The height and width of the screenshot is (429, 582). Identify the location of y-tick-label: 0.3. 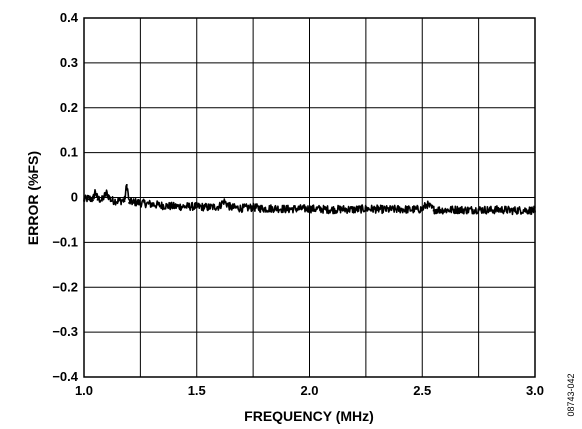
(69, 62).